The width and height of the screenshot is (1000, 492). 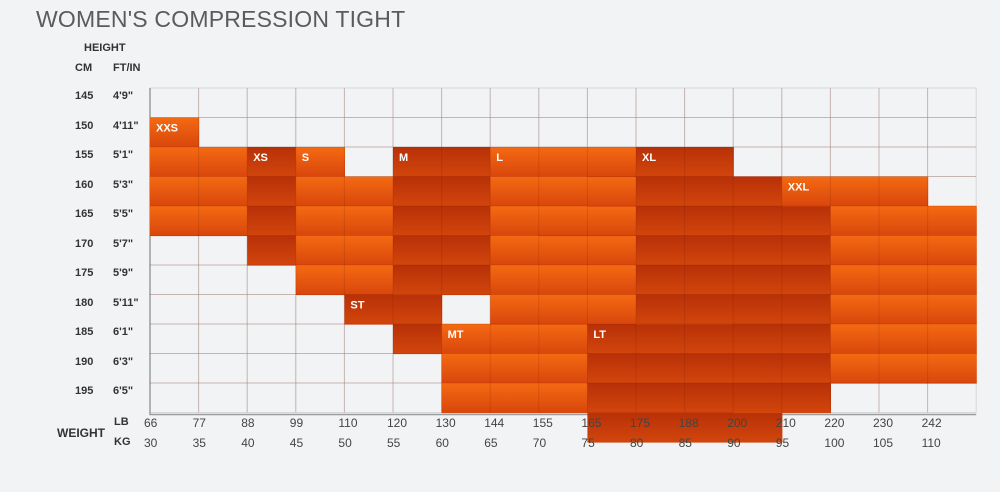 I want to click on height-cm-tick: 170, so click(x=84, y=243).